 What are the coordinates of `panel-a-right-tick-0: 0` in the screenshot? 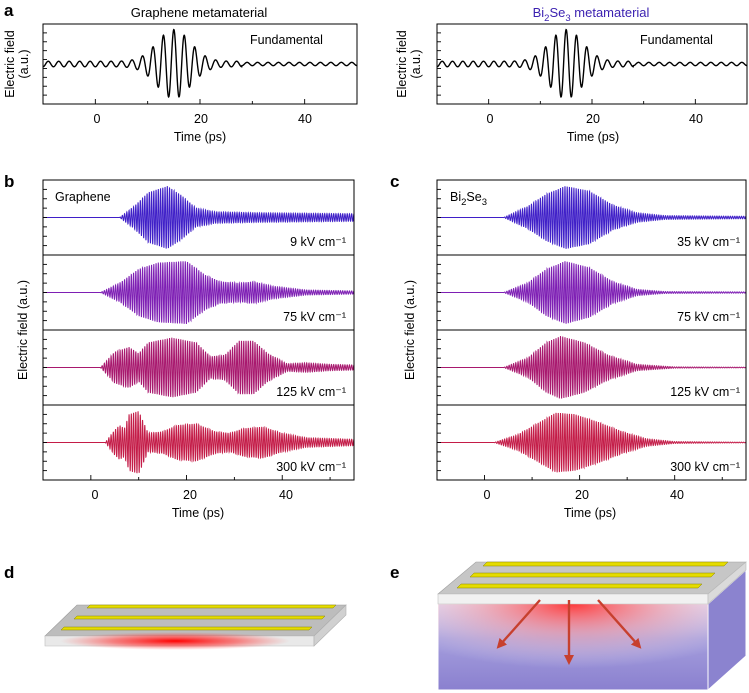 It's located at (490, 119).